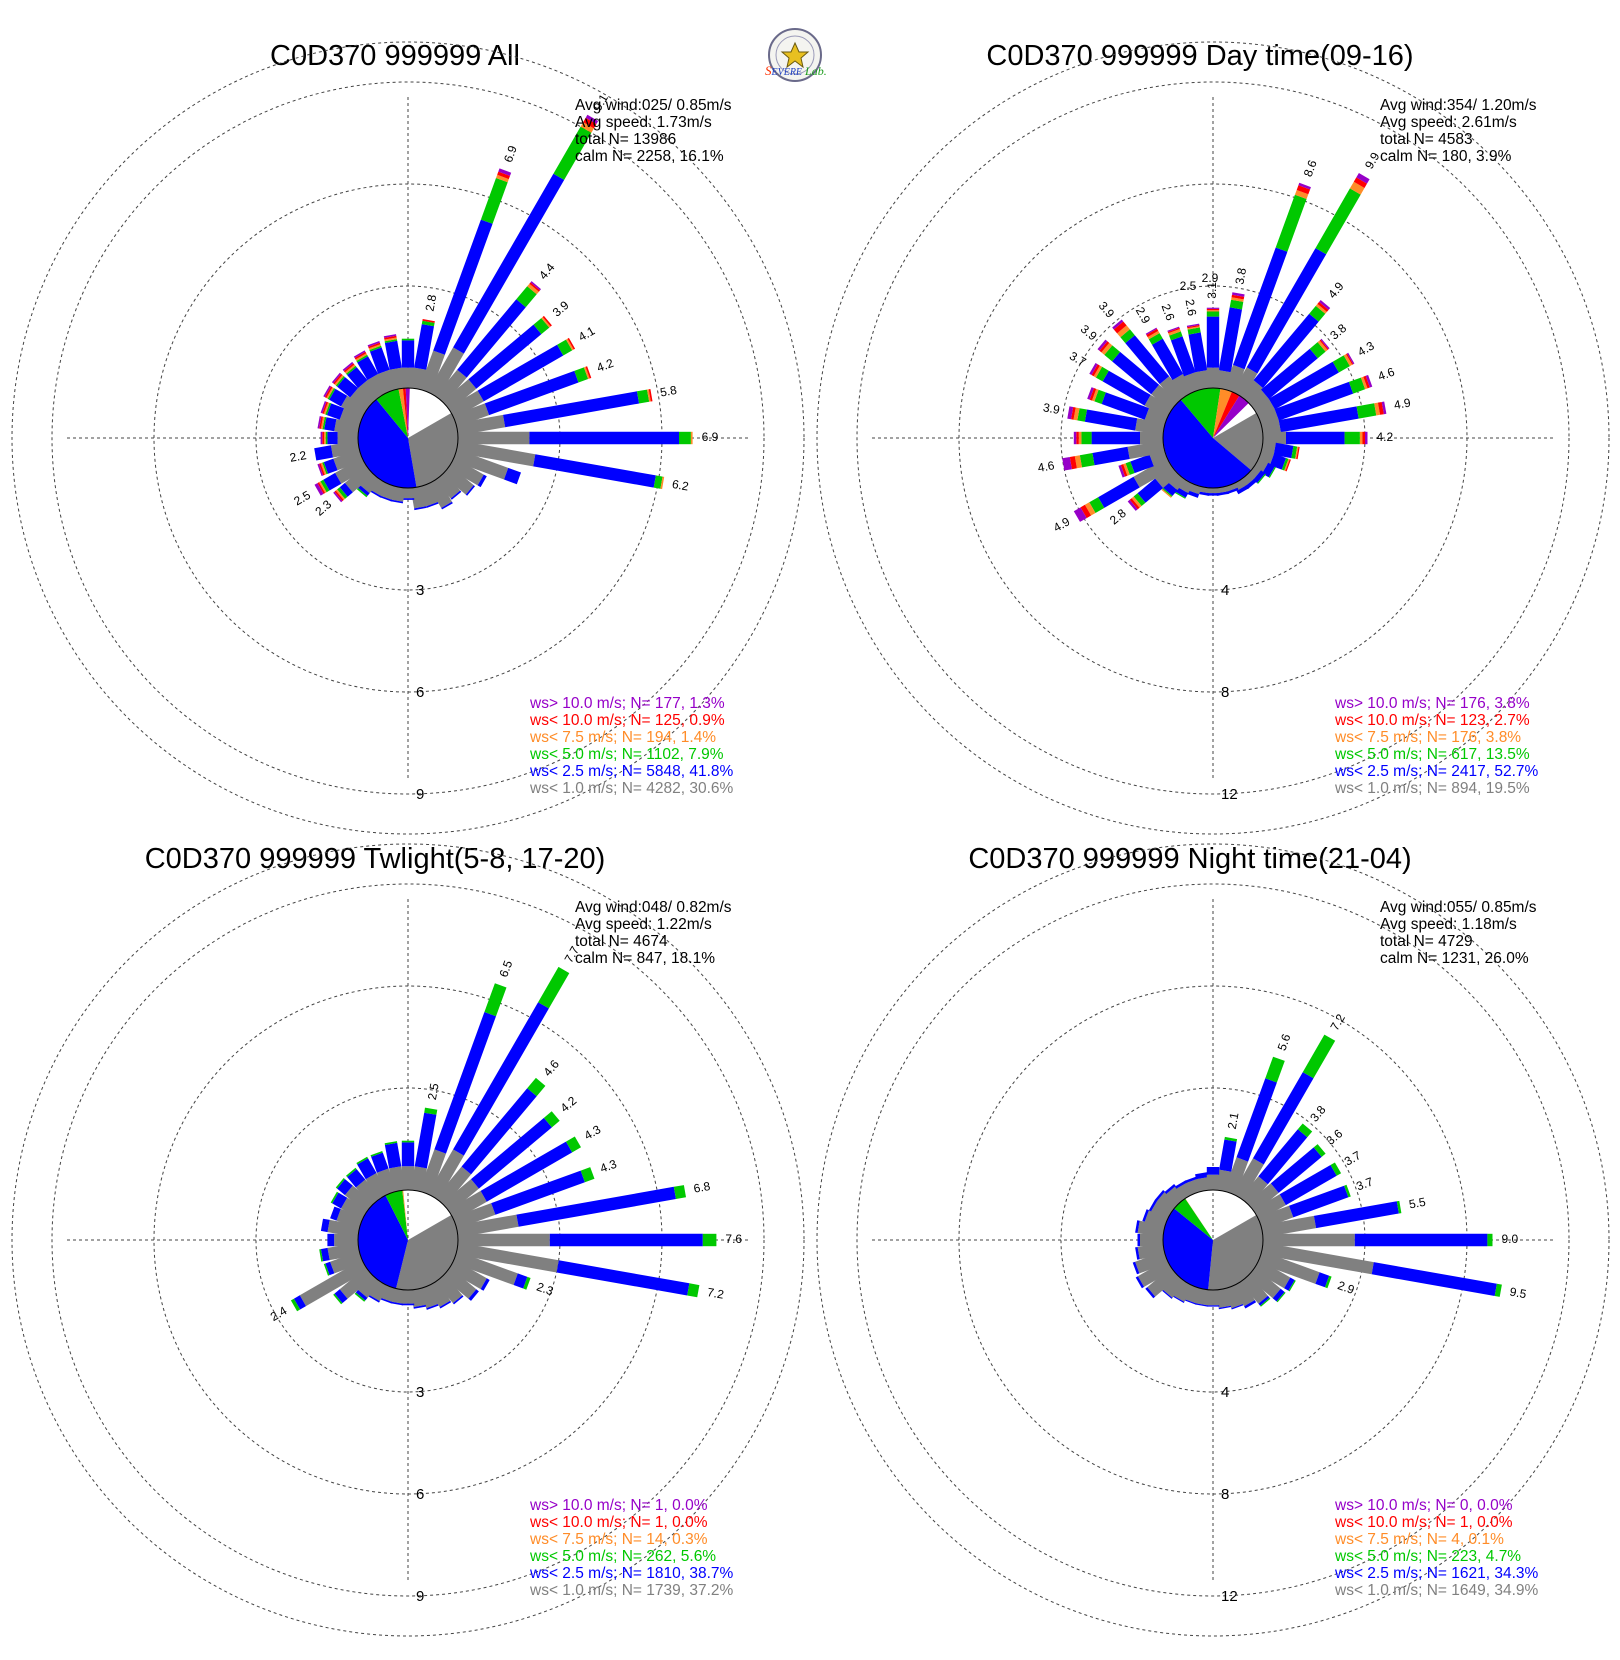 The height and width of the screenshot is (1660, 1620). What do you see at coordinates (631, 771) in the screenshot?
I see `legend-entry: ws< 2.5 m/s; N= 5848, 41.8%` at bounding box center [631, 771].